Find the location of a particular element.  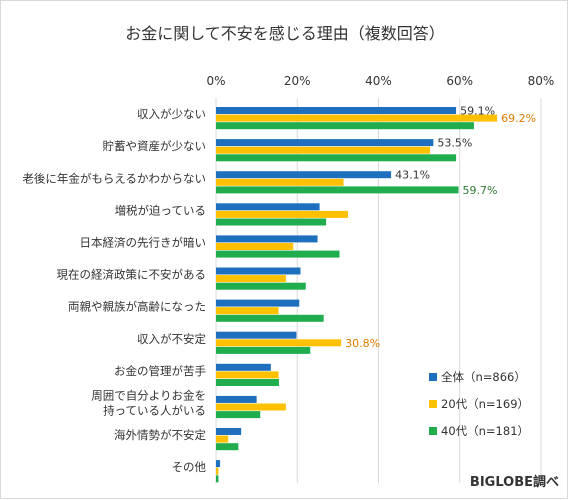

x-tick-label: 60% is located at coordinates (459, 81).